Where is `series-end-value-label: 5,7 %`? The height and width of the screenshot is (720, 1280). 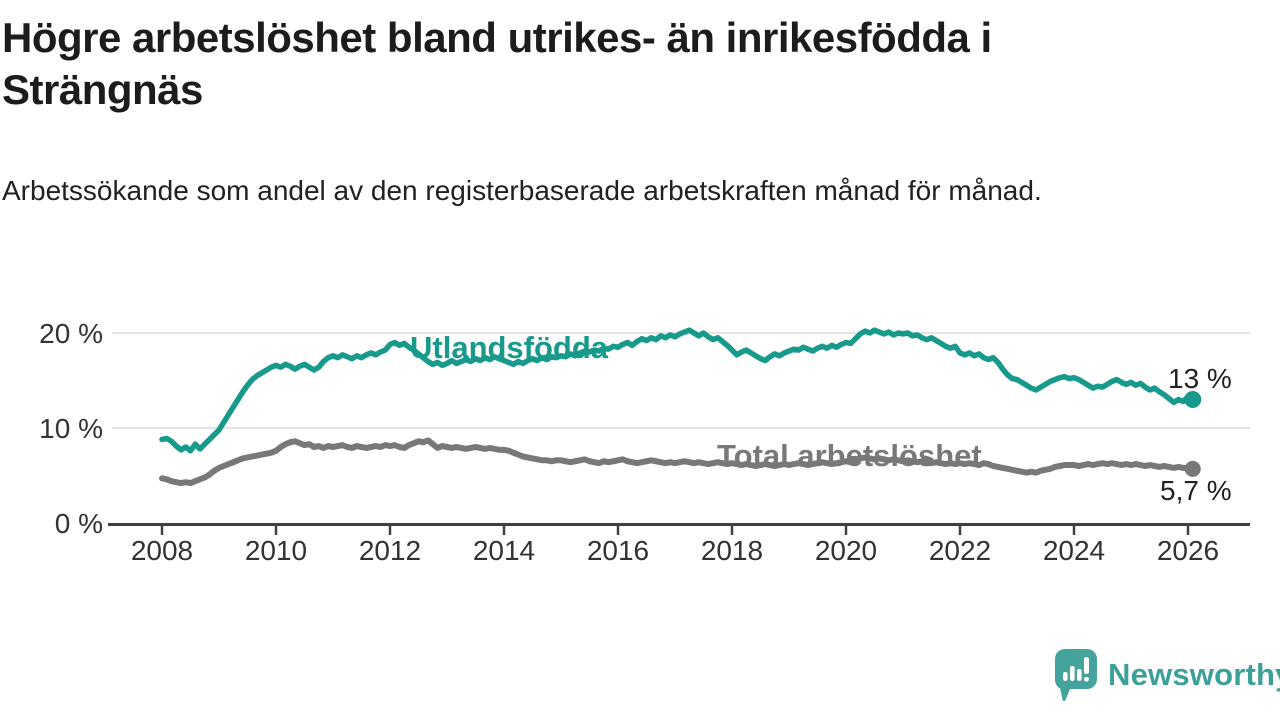
series-end-value-label: 5,7 % is located at coordinates (1196, 490).